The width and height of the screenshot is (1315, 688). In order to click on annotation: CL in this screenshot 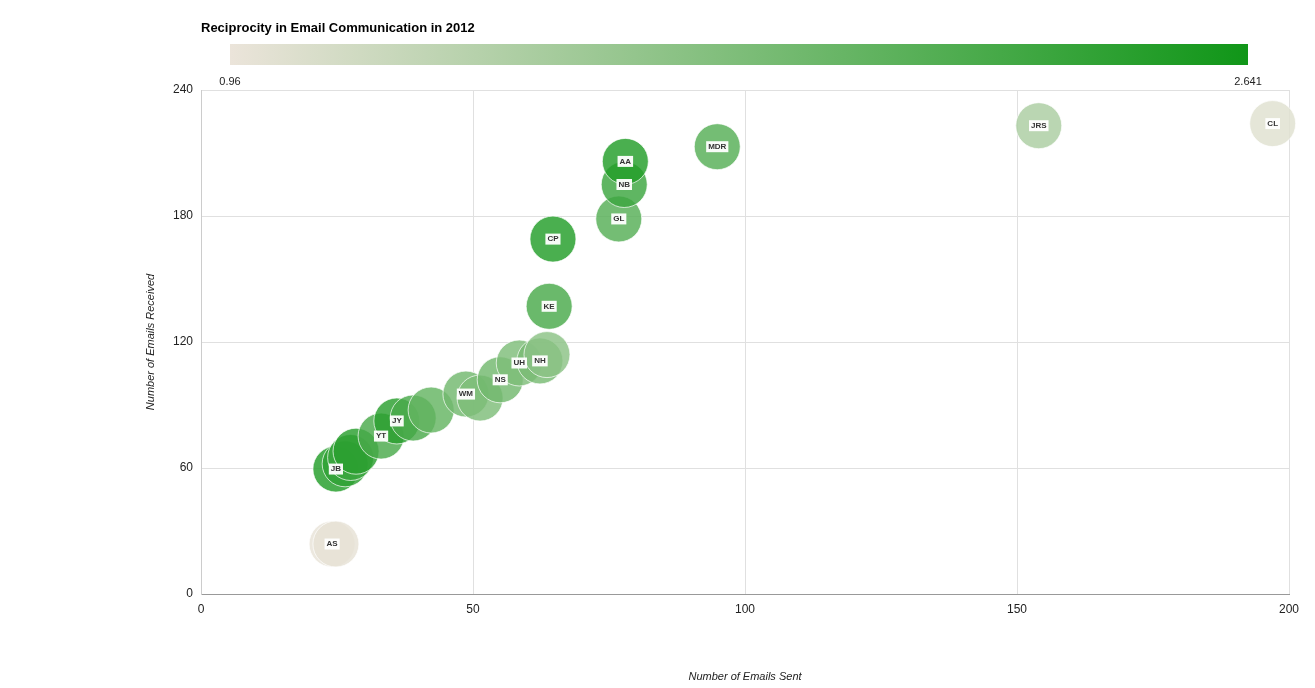, I will do `click(1273, 123)`.